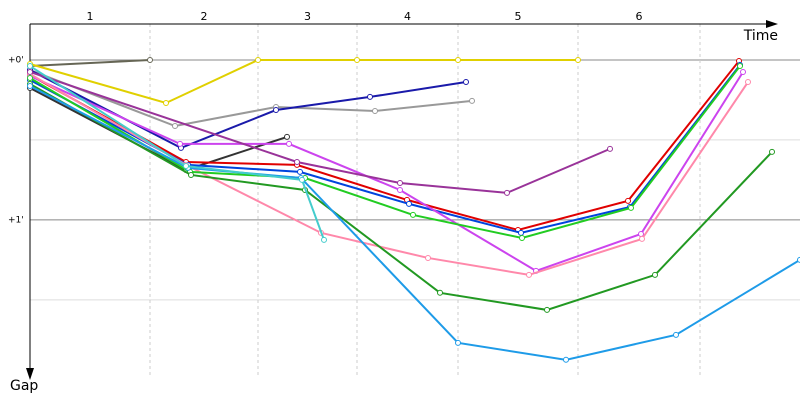  Describe the element at coordinates (772, 24) in the screenshot. I see `x-axis-arrow` at that location.